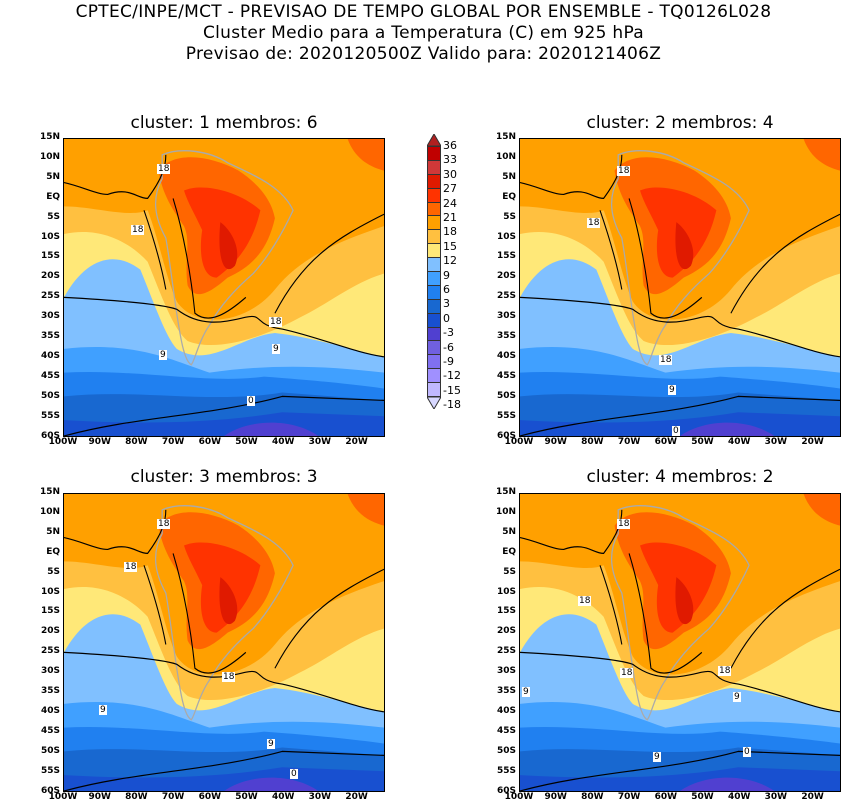  I want to click on lat-tick-label: 30S, so click(50, 316).